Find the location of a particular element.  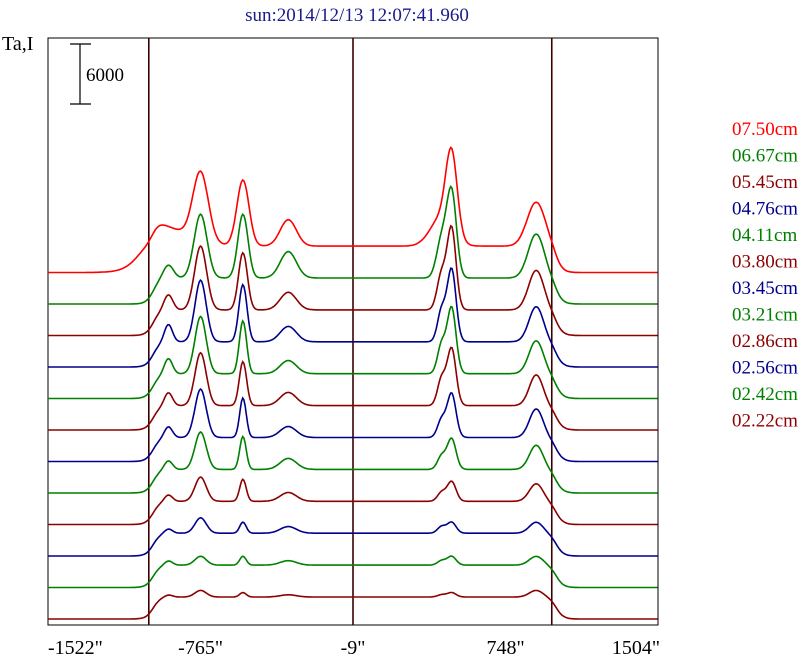

series-line-02.56cm is located at coordinates (353, 536).